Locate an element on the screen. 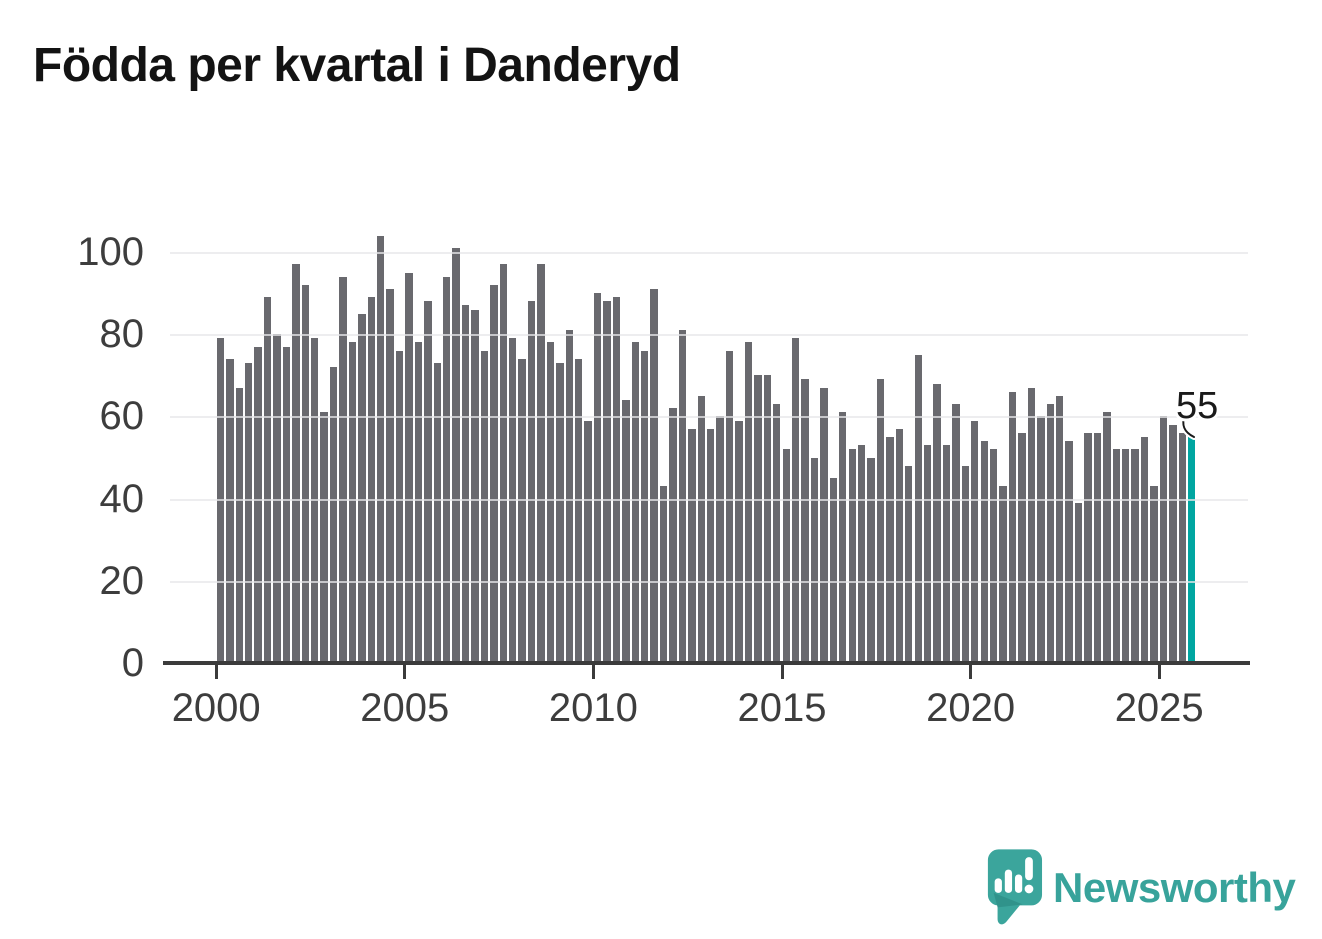 This screenshot has width=1322, height=939. bar-2022-q2 is located at coordinates (1059, 529).